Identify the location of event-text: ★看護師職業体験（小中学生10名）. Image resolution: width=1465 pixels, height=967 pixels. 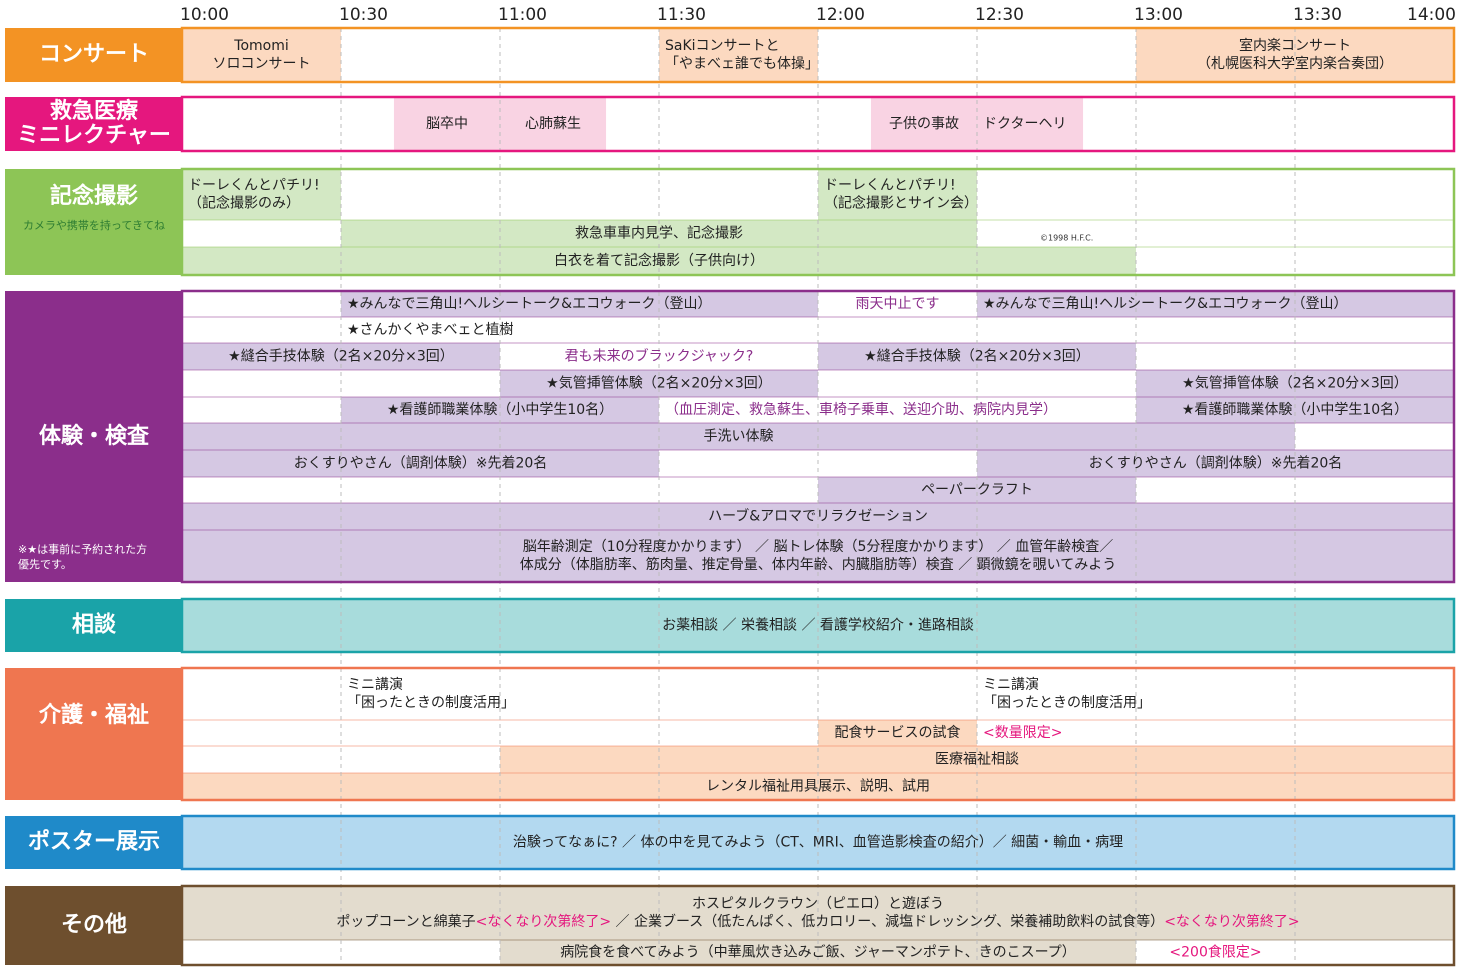
(500, 410).